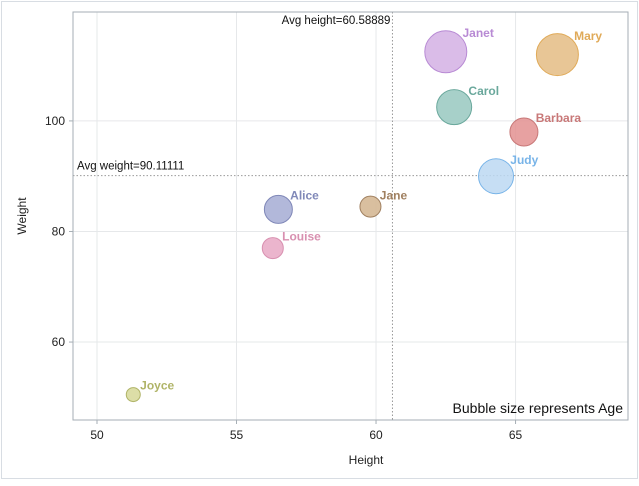 This screenshot has width=639, height=486. Describe the element at coordinates (272, 248) in the screenshot. I see `bubble-louise` at that location.